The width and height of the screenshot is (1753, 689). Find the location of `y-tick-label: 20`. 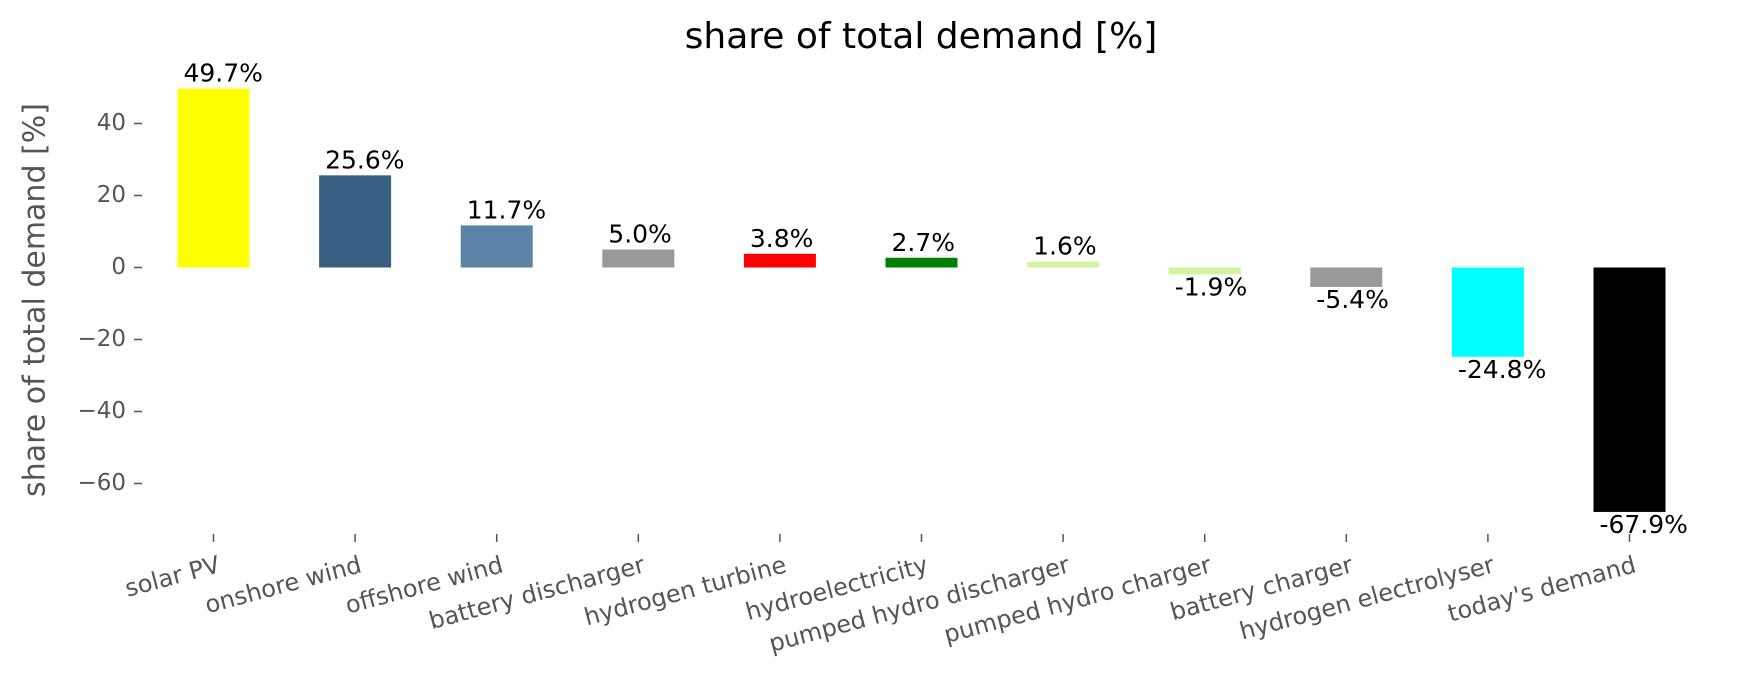

y-tick-label: 20 is located at coordinates (111, 195).